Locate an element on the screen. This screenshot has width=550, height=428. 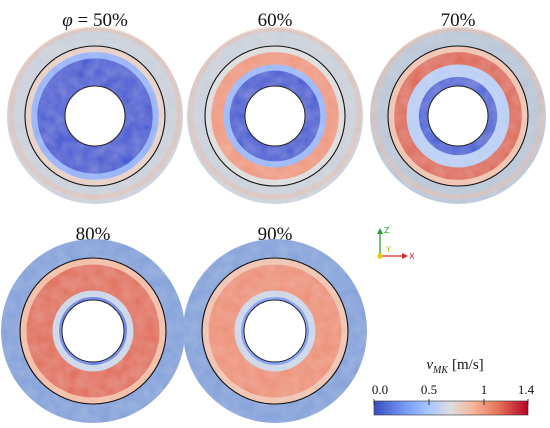
colorbar-tick-label-3: 1.4 is located at coordinates (526, 389).